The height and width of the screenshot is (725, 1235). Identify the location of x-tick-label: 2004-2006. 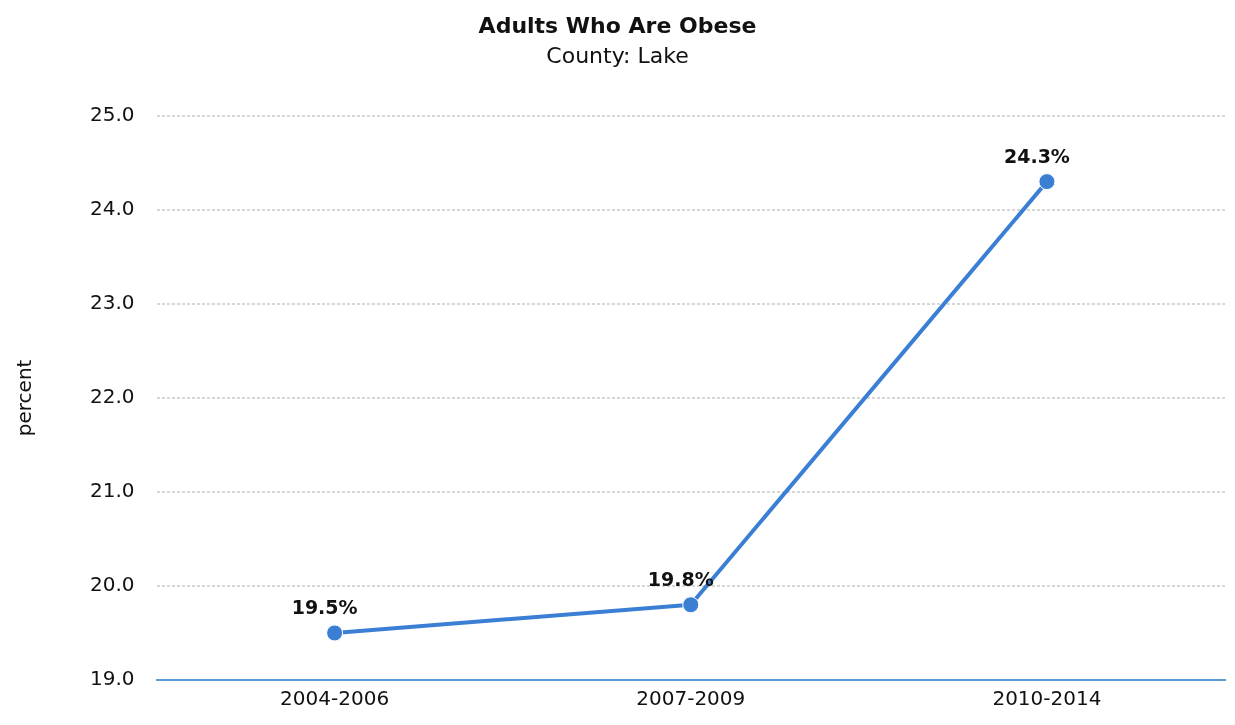
(335, 698).